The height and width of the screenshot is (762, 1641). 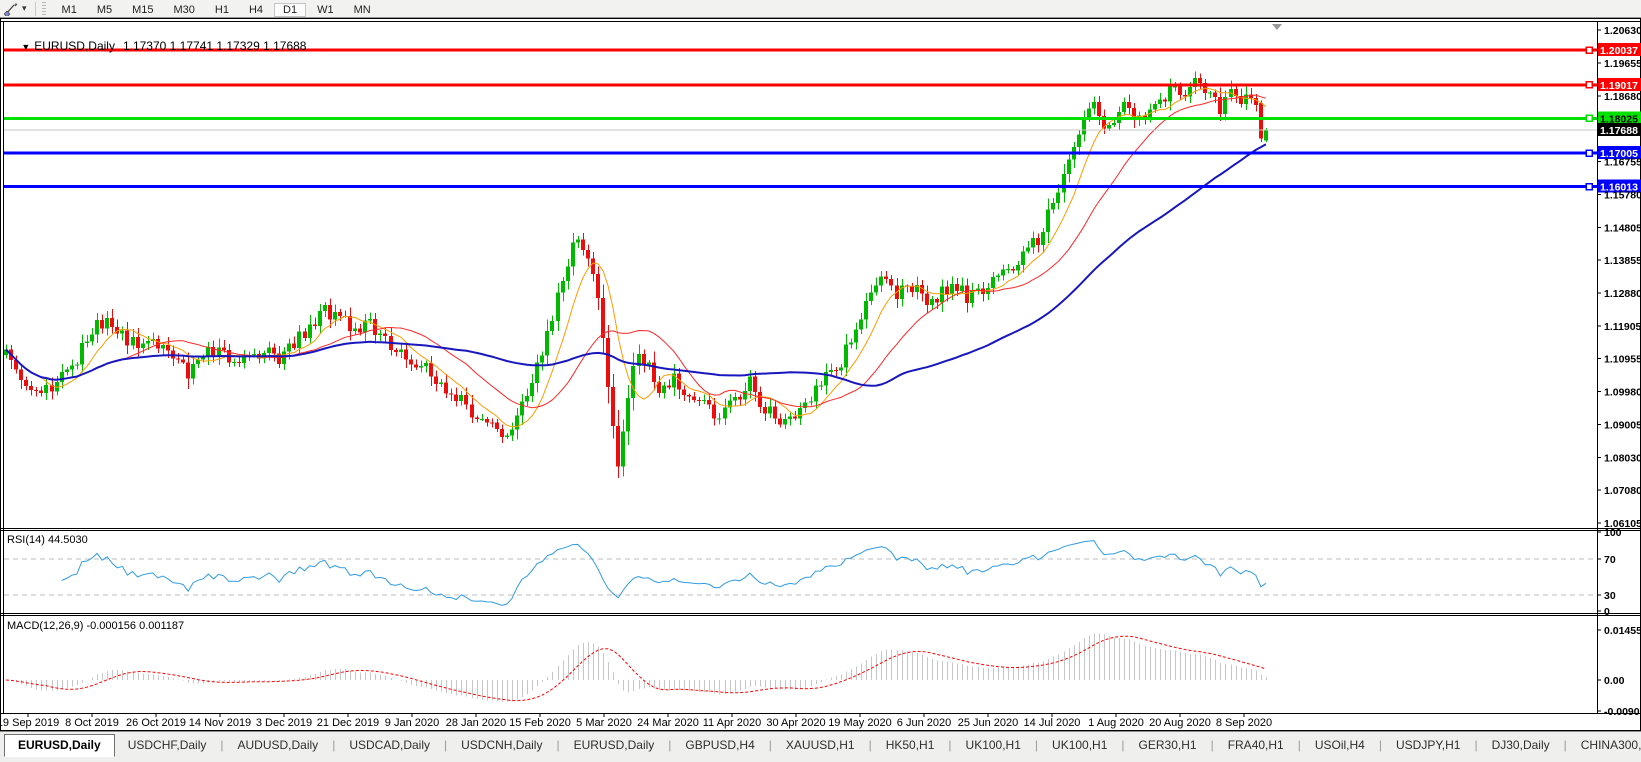 I want to click on timeframe-button-m5: M5, so click(x=104, y=9).